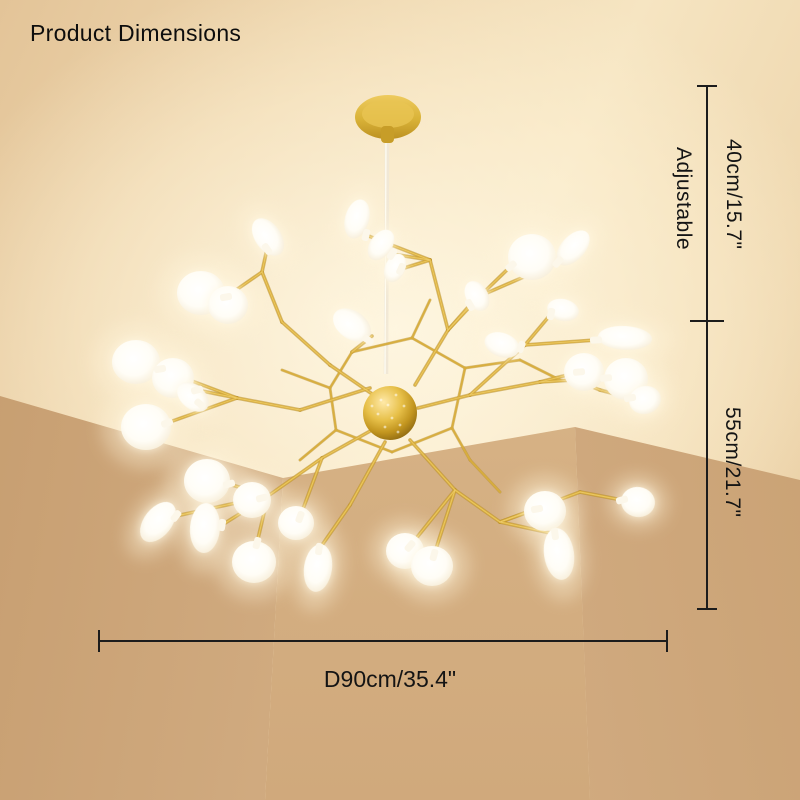 Image resolution: width=800 pixels, height=800 pixels. What do you see at coordinates (390, 679) in the screenshot?
I see `diameter-label: D90cm/35.4"` at bounding box center [390, 679].